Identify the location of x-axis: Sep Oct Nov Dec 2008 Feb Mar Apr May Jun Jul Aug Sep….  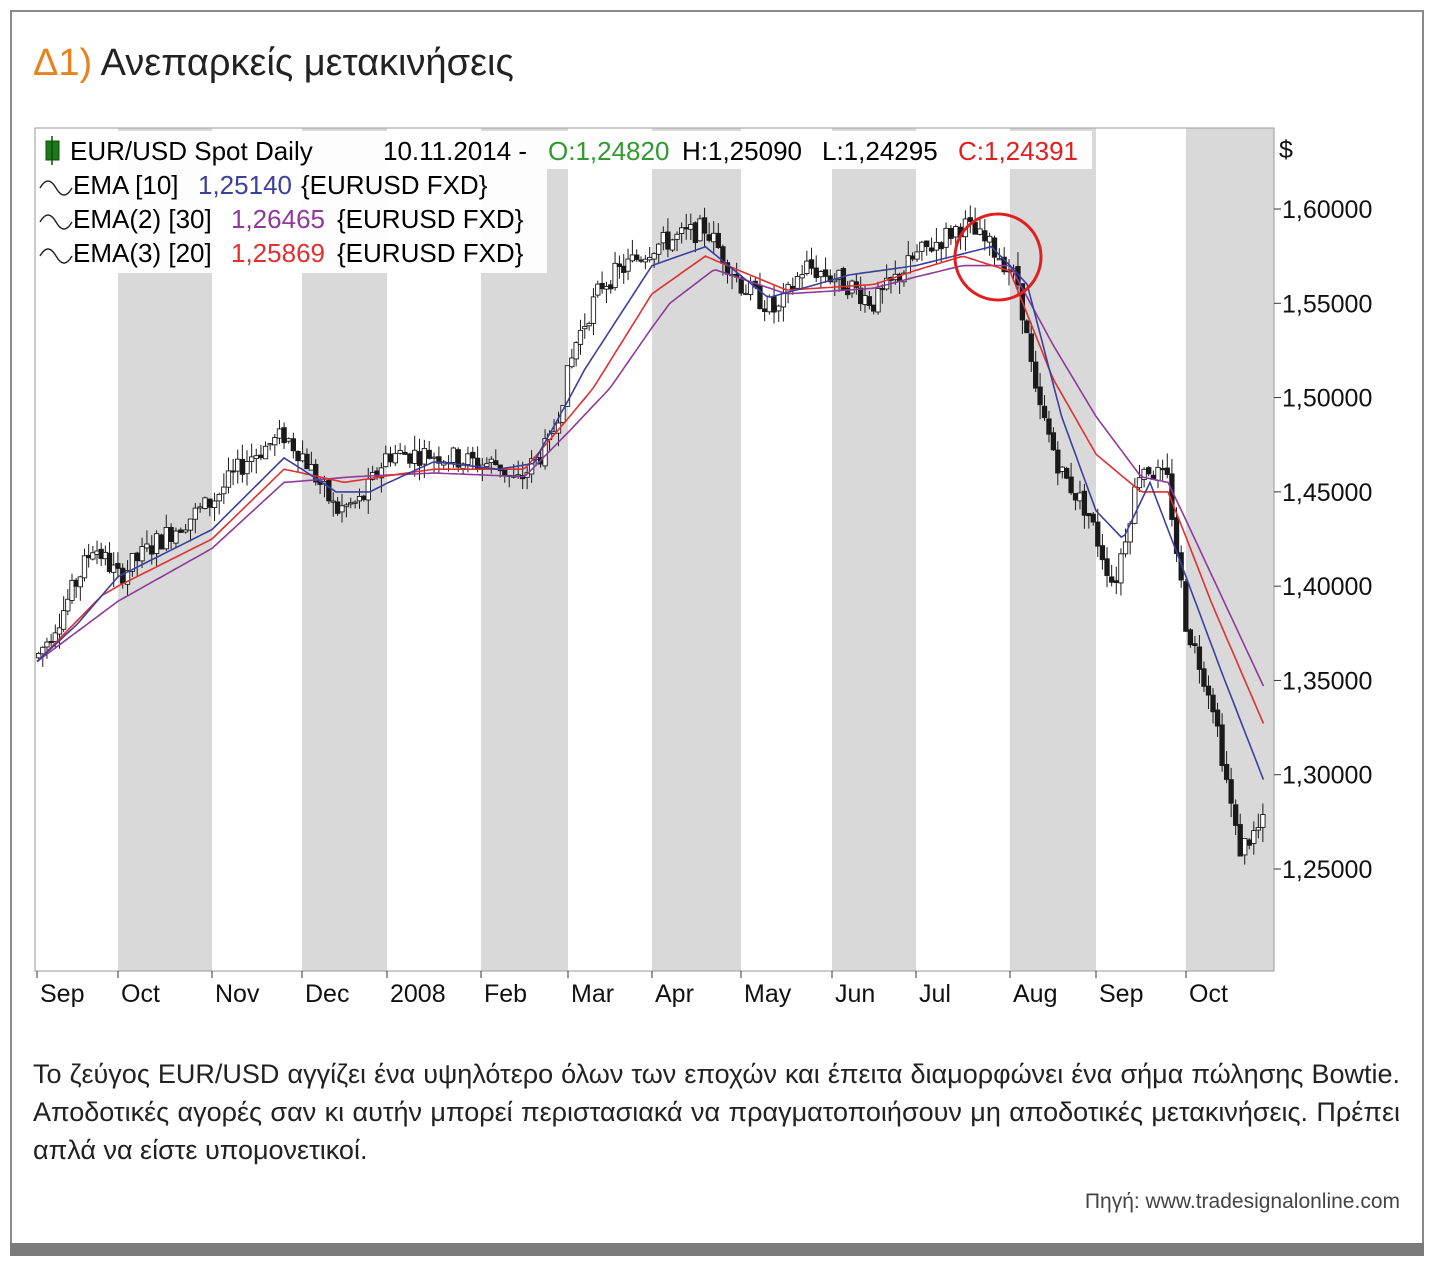
(632, 989).